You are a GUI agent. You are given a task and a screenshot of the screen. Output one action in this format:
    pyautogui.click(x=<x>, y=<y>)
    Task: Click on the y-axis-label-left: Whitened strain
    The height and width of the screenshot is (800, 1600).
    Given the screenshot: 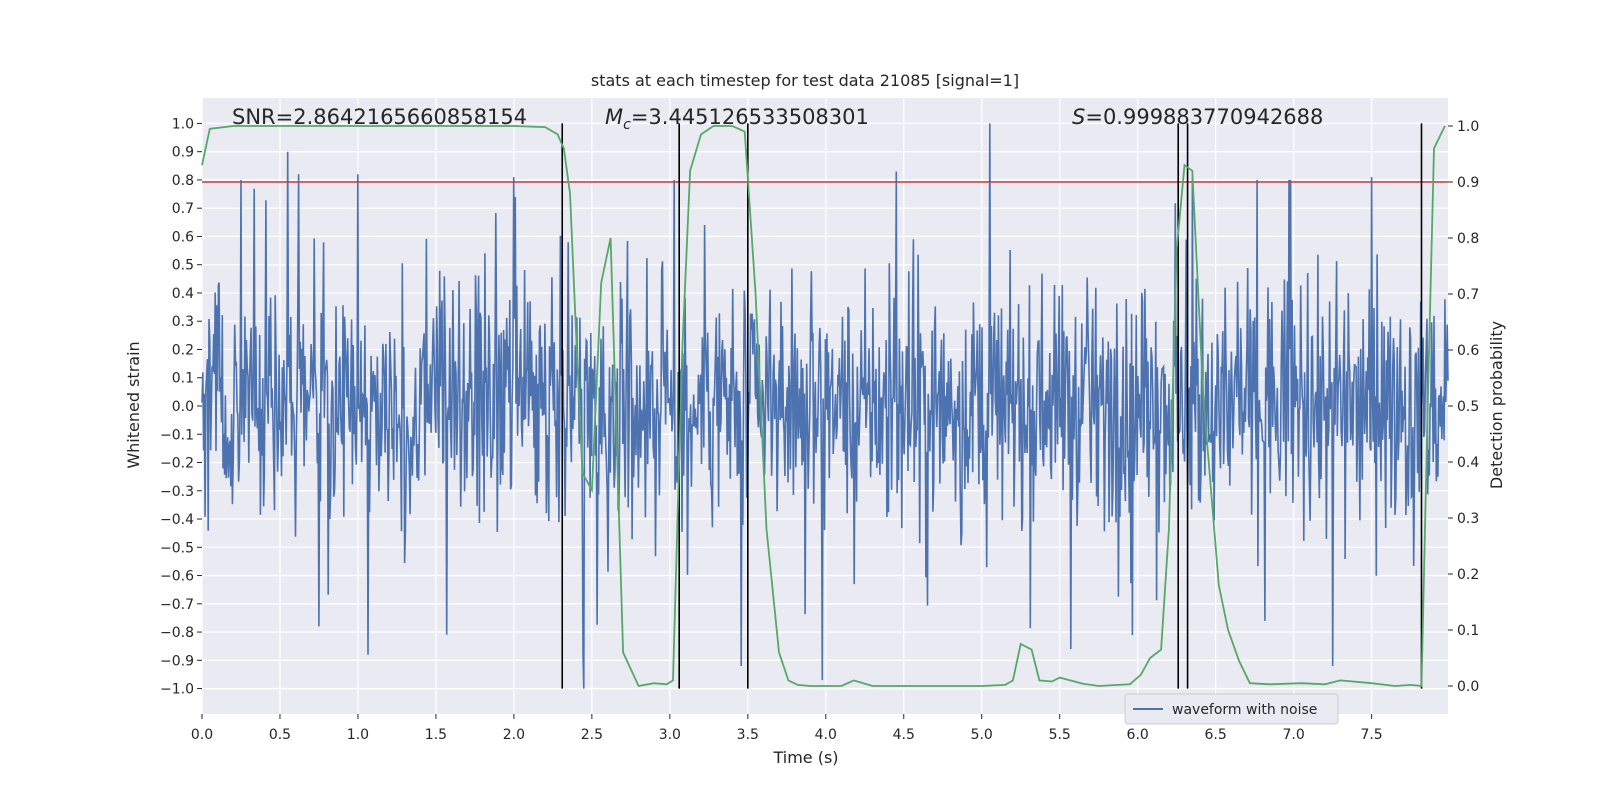 What is the action you would take?
    pyautogui.click(x=133, y=404)
    